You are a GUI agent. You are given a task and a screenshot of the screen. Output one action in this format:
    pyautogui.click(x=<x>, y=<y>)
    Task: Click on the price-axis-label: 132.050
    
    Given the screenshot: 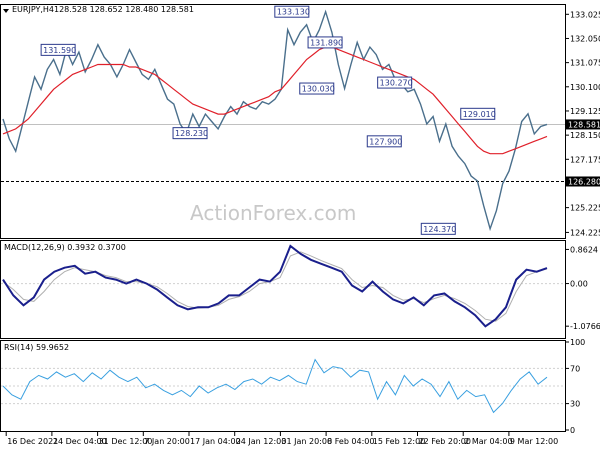 What is the action you would take?
    pyautogui.click(x=585, y=38)
    